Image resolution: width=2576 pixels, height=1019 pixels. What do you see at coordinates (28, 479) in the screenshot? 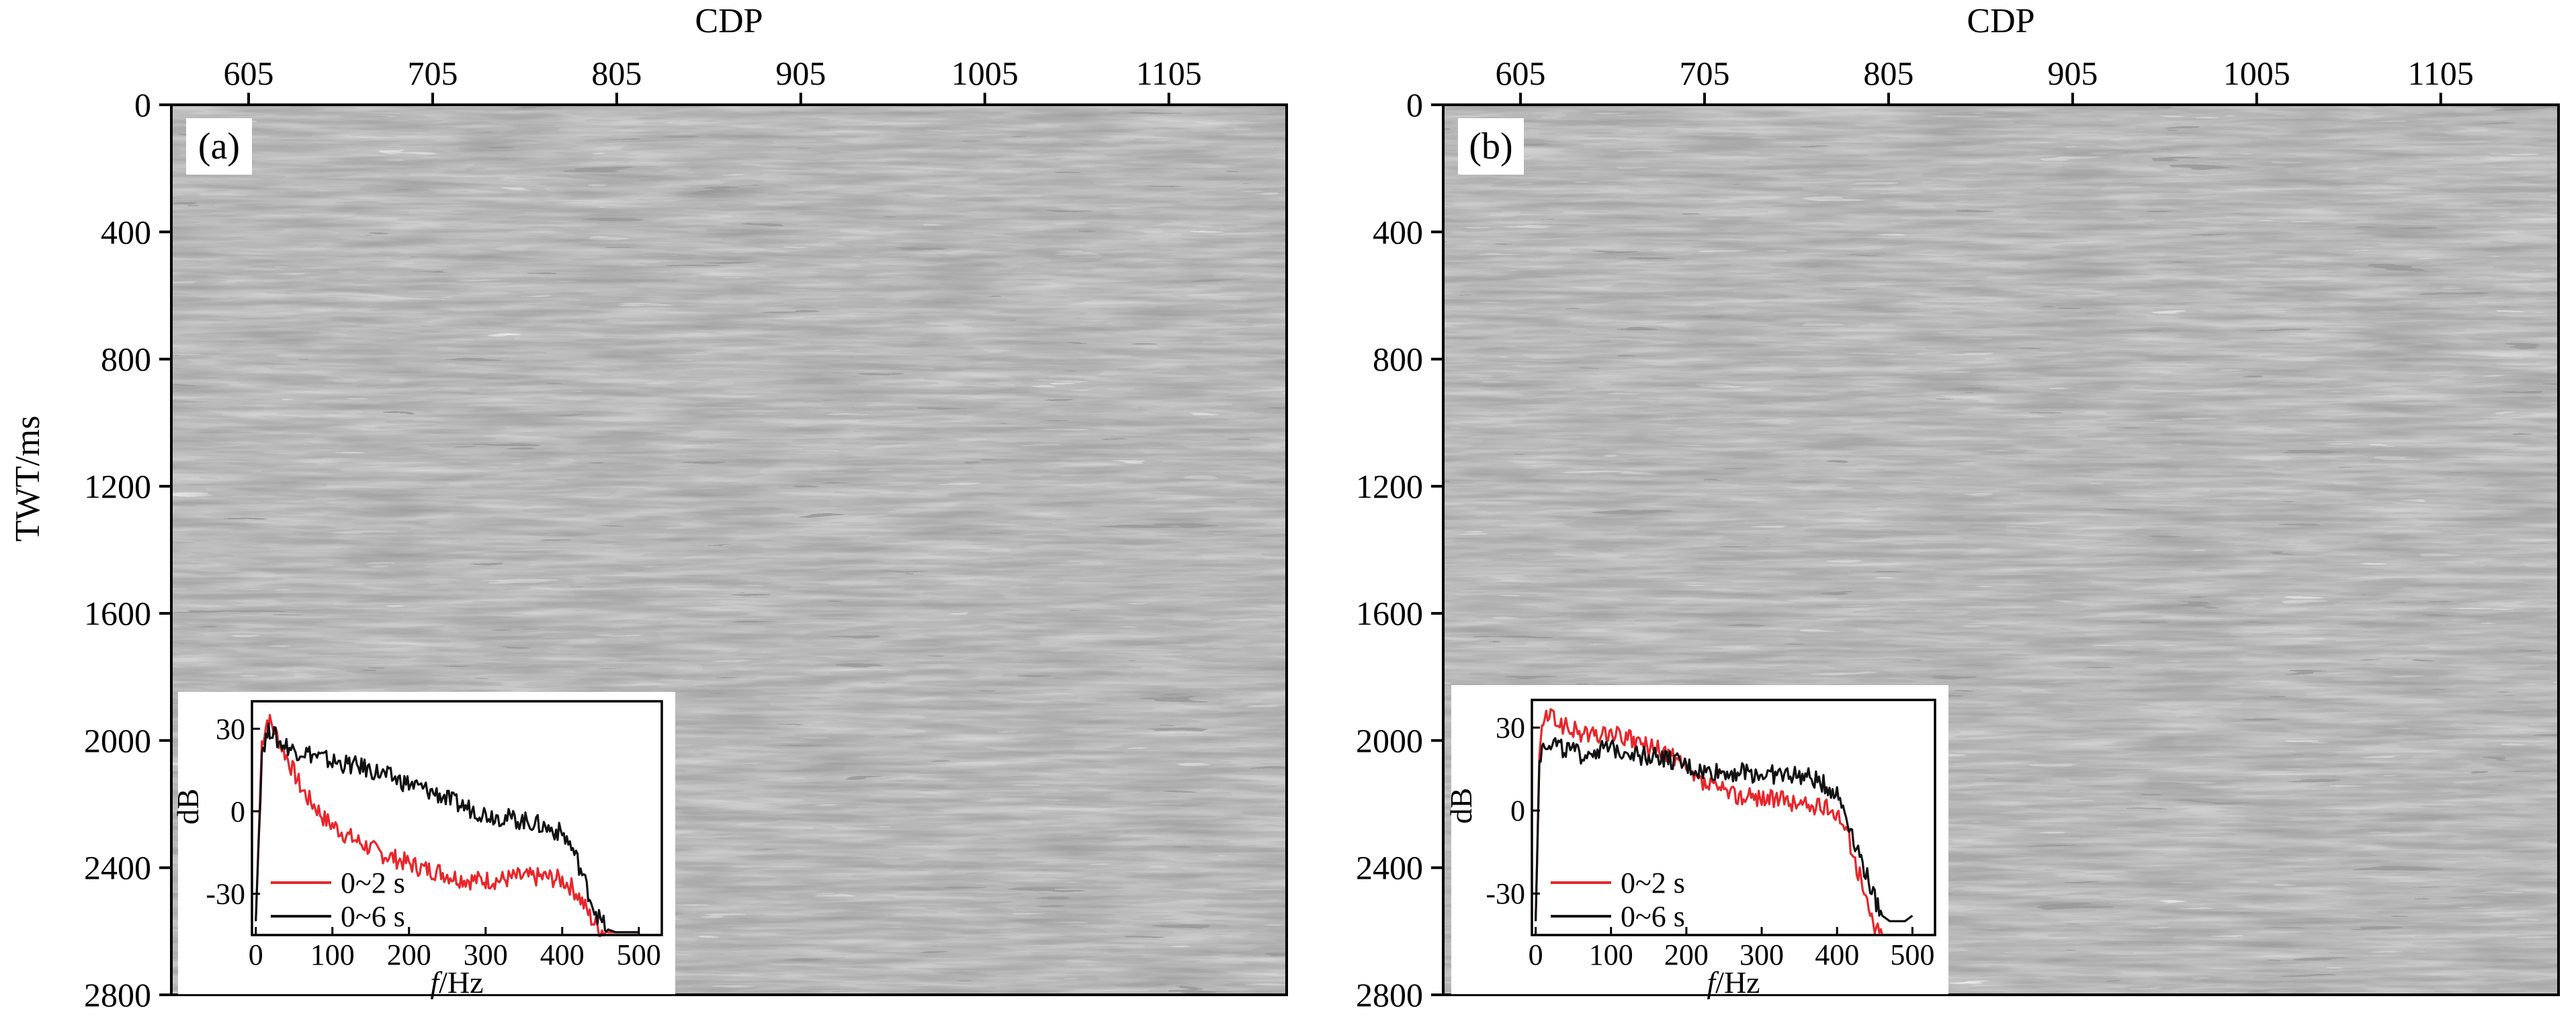
I see `y-axis-title: TWT/ms` at bounding box center [28, 479].